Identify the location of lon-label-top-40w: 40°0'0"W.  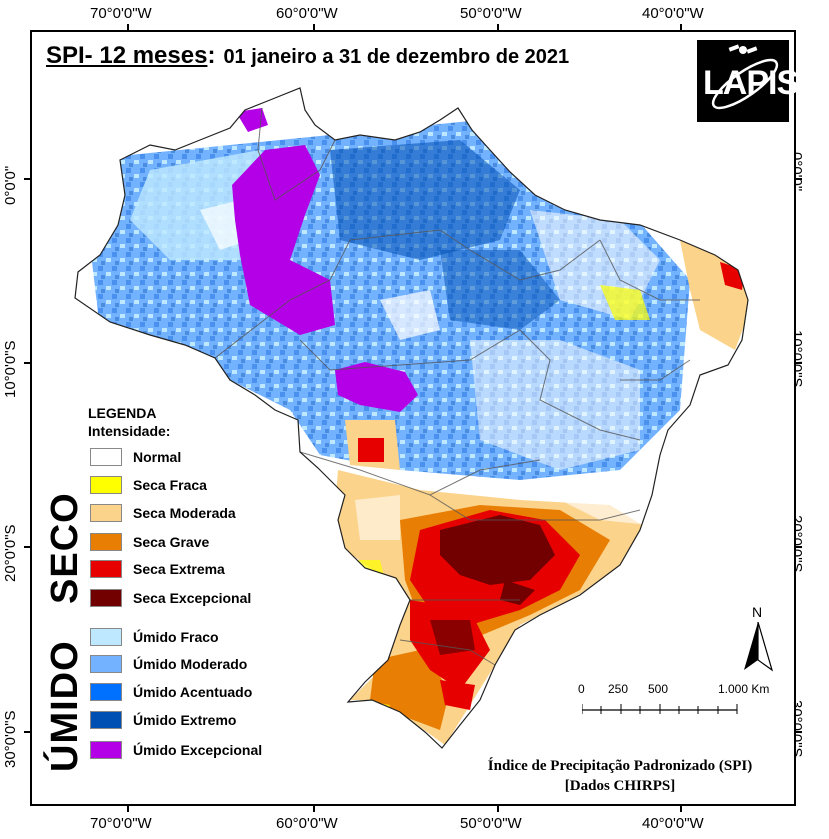
(673, 13).